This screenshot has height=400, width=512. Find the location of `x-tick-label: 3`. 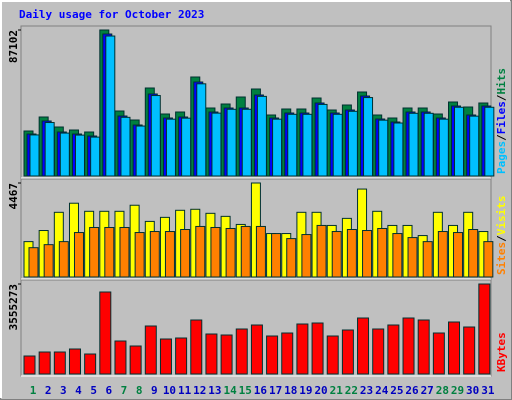

x-tick-label: 3 is located at coordinates (63, 390).